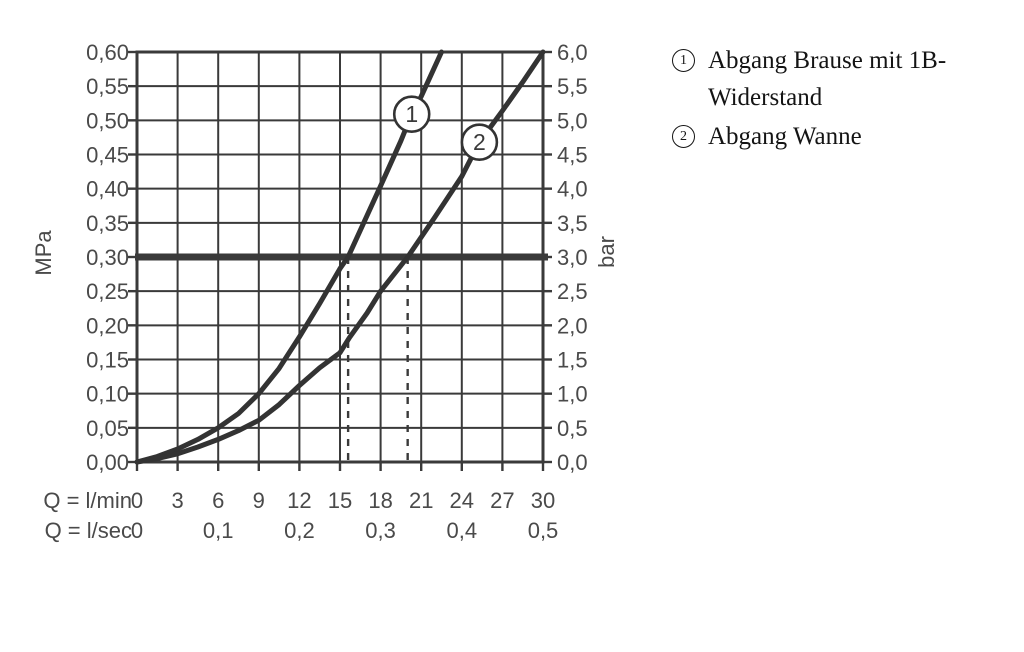  I want to click on x-lmin-tick-label: 30, so click(543, 500).